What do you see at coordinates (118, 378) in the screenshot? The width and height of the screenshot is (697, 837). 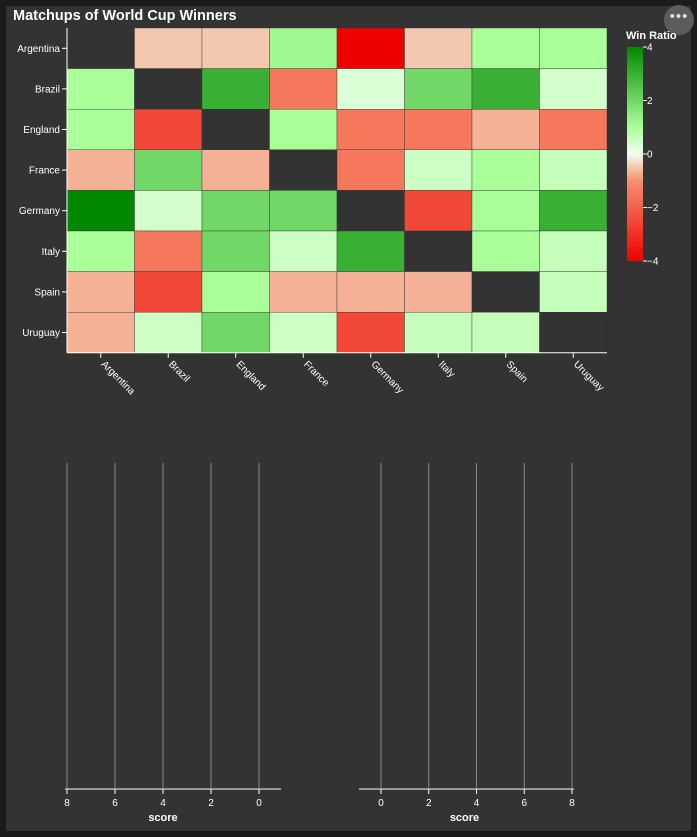 I see `heatmap-column-label: Argentina` at bounding box center [118, 378].